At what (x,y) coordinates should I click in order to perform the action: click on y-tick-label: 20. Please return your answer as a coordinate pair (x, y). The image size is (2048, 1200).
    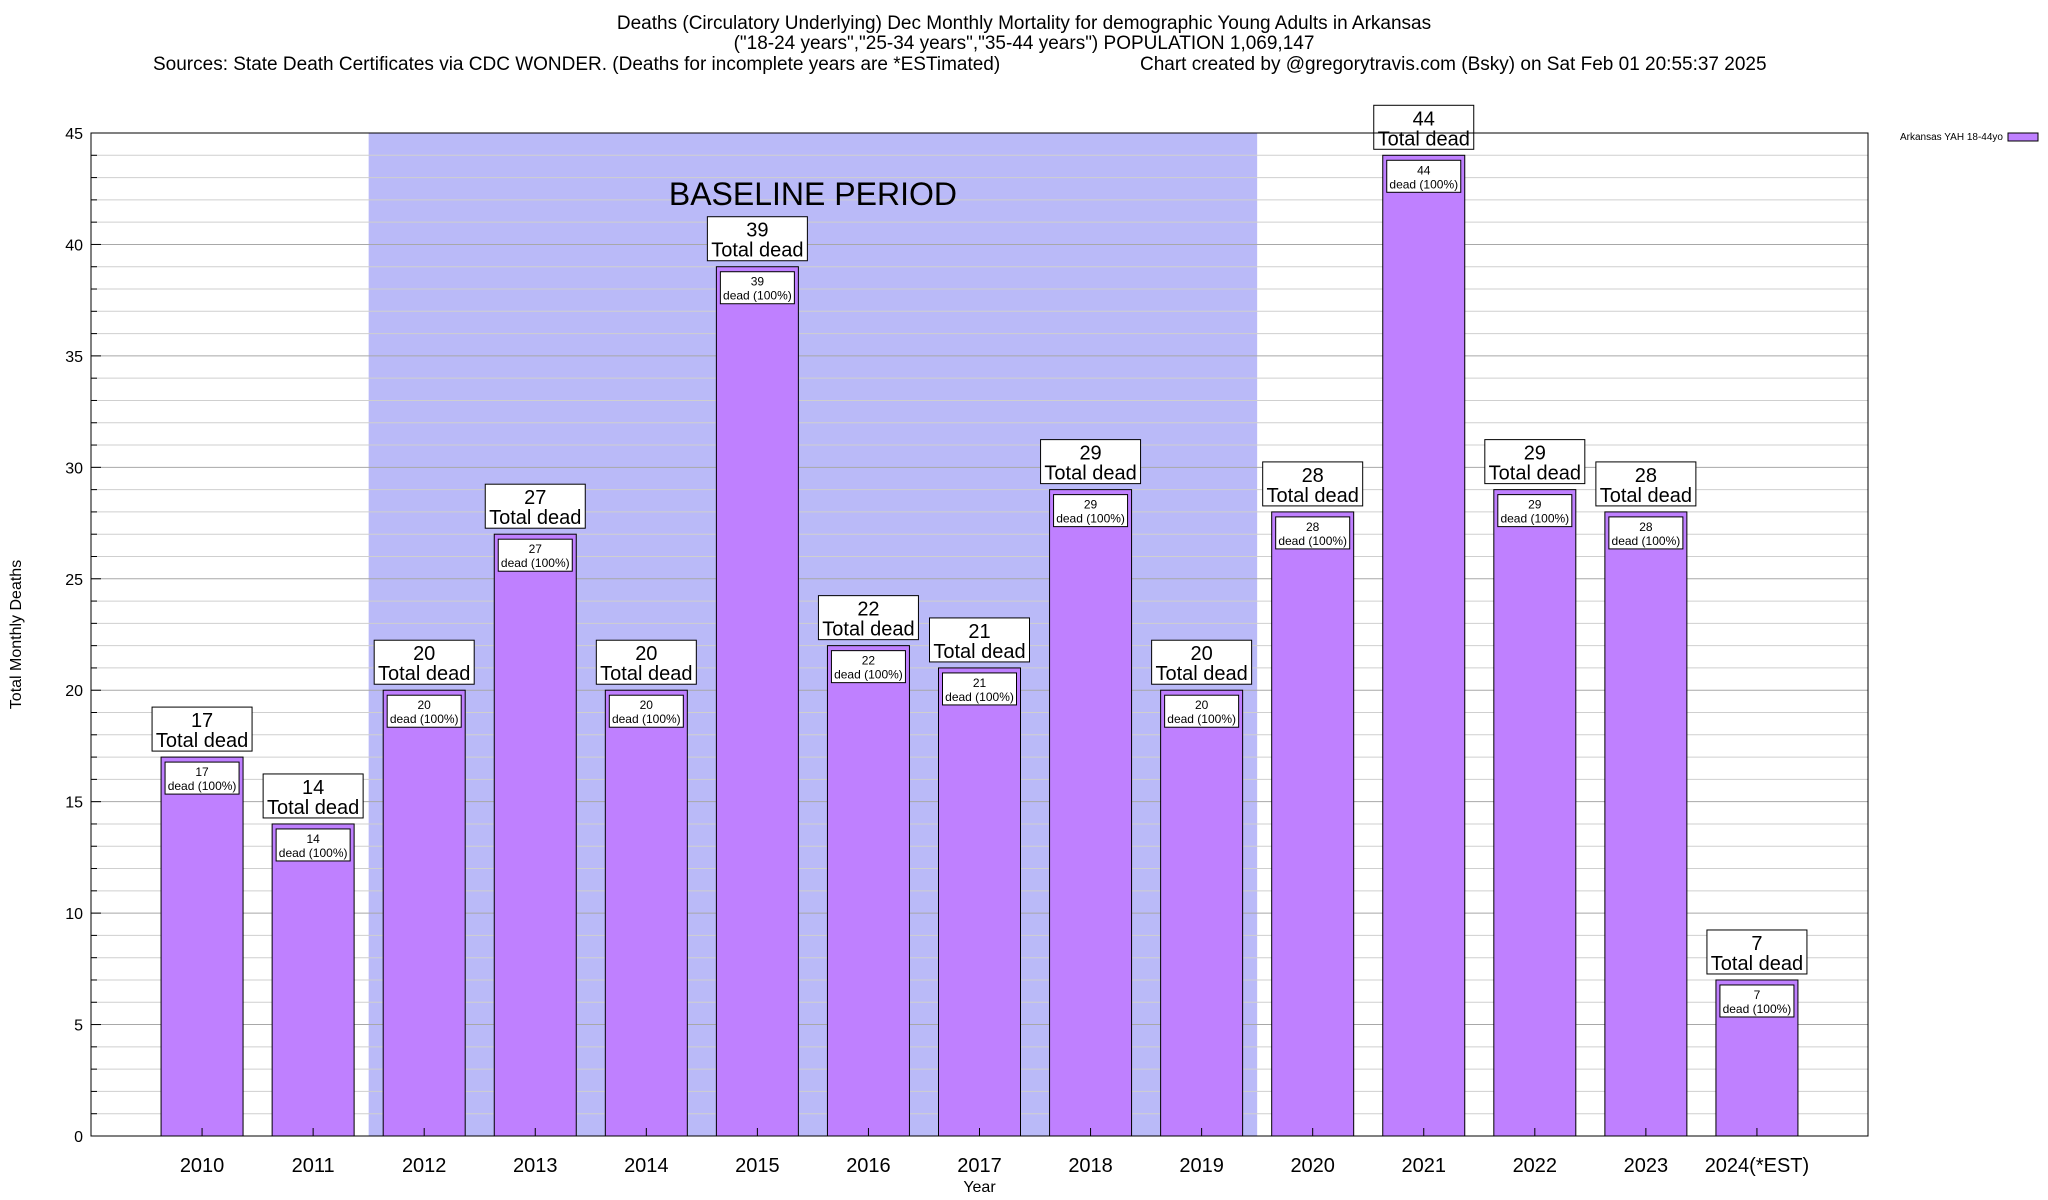
    Looking at the image, I should click on (74, 691).